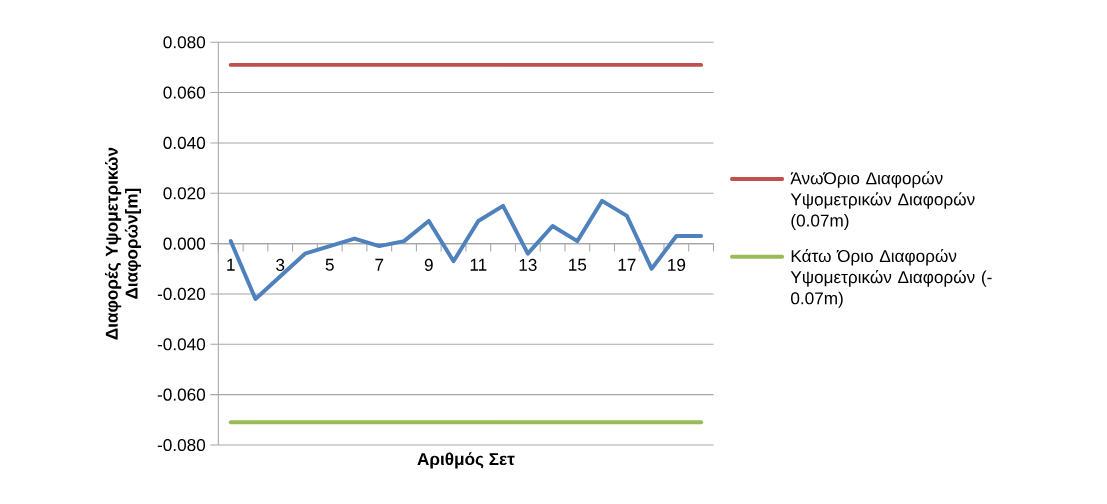 The image size is (1107, 504). What do you see at coordinates (466, 460) in the screenshot?
I see `x-axis-title: Αριθμός Σετ` at bounding box center [466, 460].